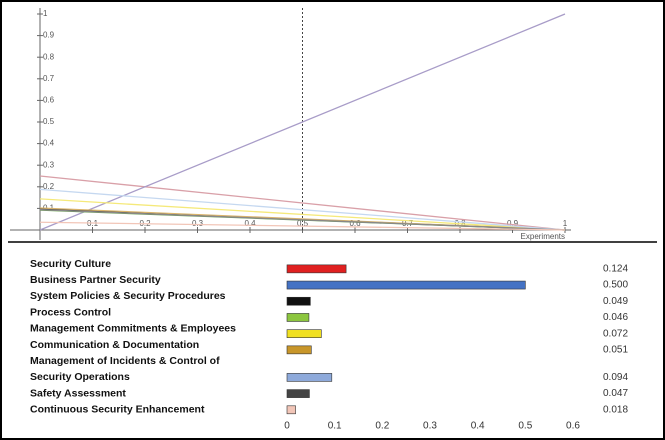  I want to click on y-tick-label: 0.3, so click(49, 164).